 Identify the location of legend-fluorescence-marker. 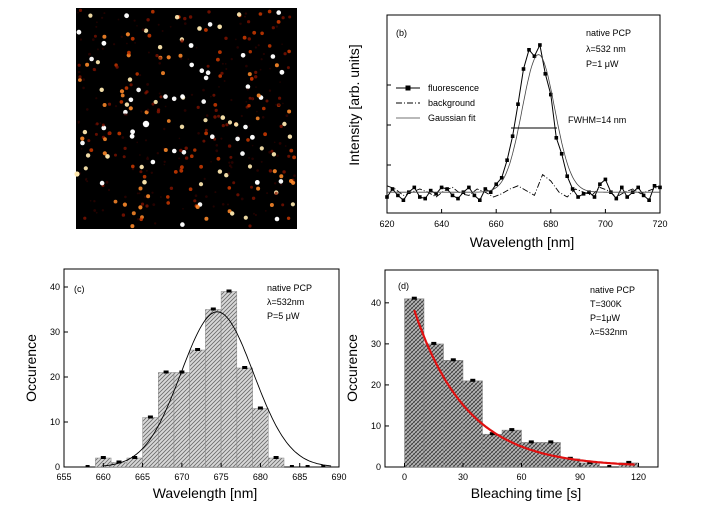
(408, 88).